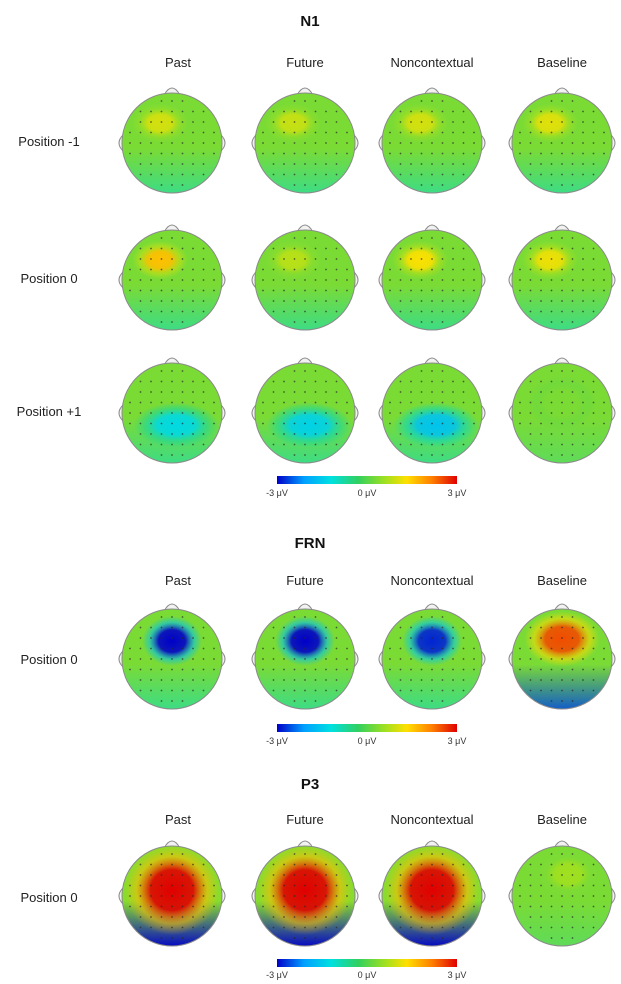 The height and width of the screenshot is (984, 621). What do you see at coordinates (293, 123) in the screenshot?
I see `activation-blob` at bounding box center [293, 123].